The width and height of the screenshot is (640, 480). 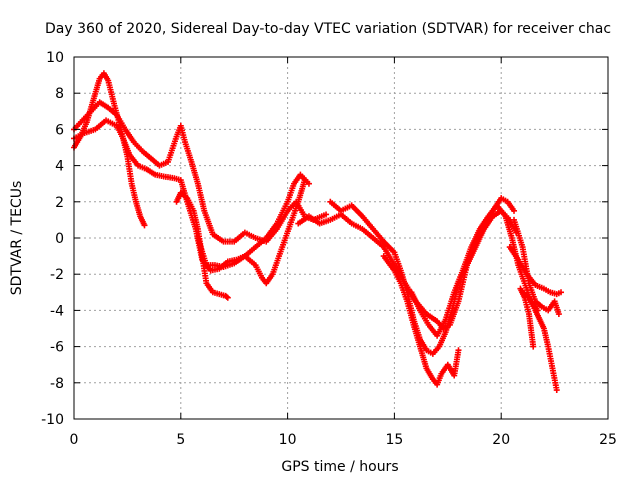 I want to click on series-arc-k, so click(x=536, y=267).